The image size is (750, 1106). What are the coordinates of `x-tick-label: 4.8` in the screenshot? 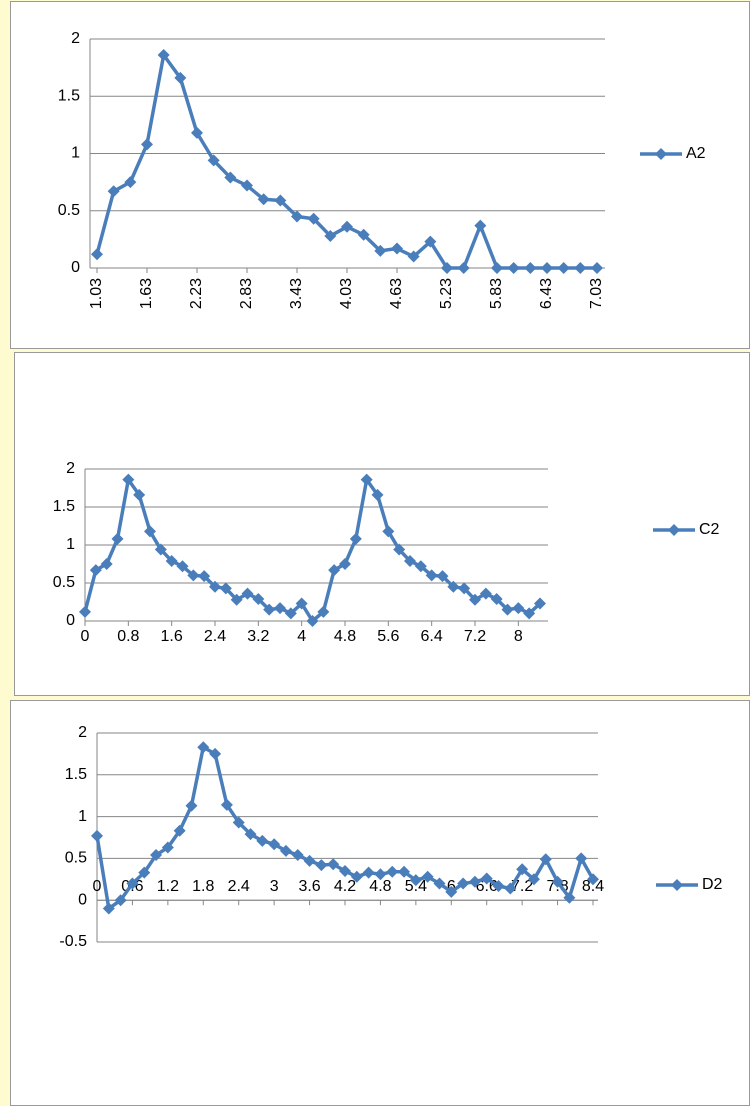 It's located at (380, 886).